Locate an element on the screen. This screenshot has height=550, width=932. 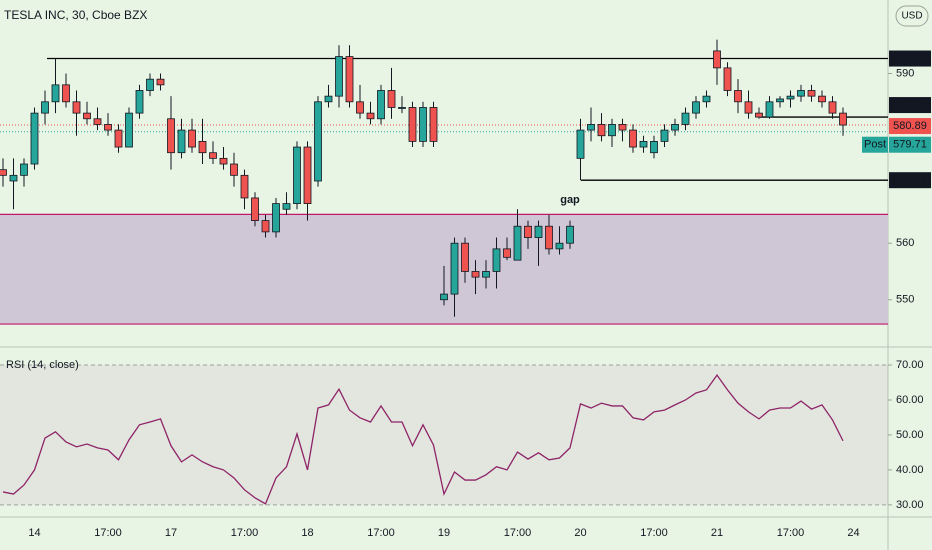
x-tick-label: 21 is located at coordinates (717, 533).